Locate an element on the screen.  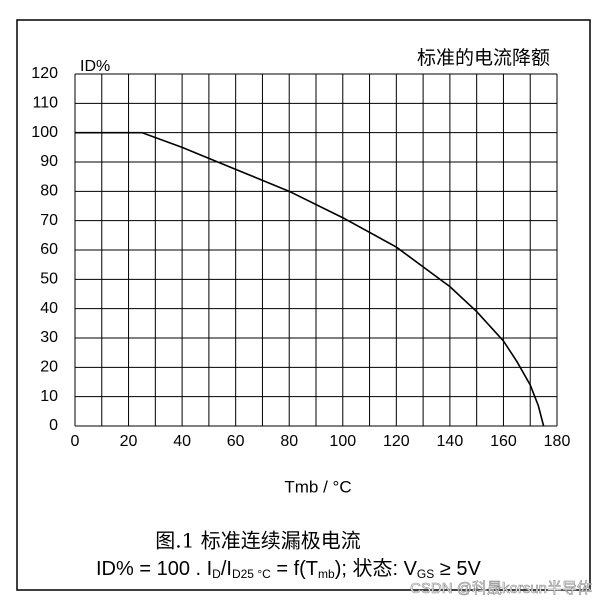
formula-sub: D25 °C is located at coordinates (251, 574).